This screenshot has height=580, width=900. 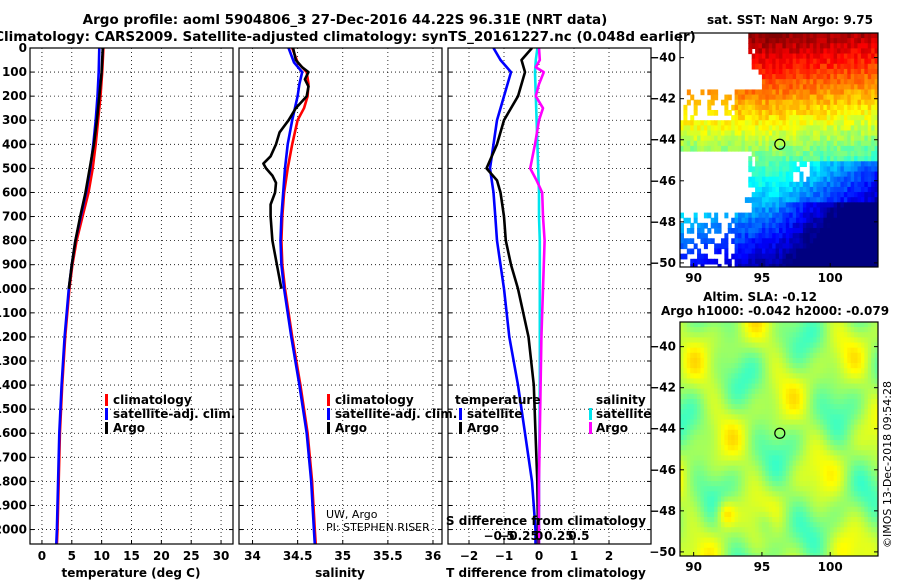 What do you see at coordinates (693, 278) in the screenshot?
I see `lon-tick-label: 90` at bounding box center [693, 278].